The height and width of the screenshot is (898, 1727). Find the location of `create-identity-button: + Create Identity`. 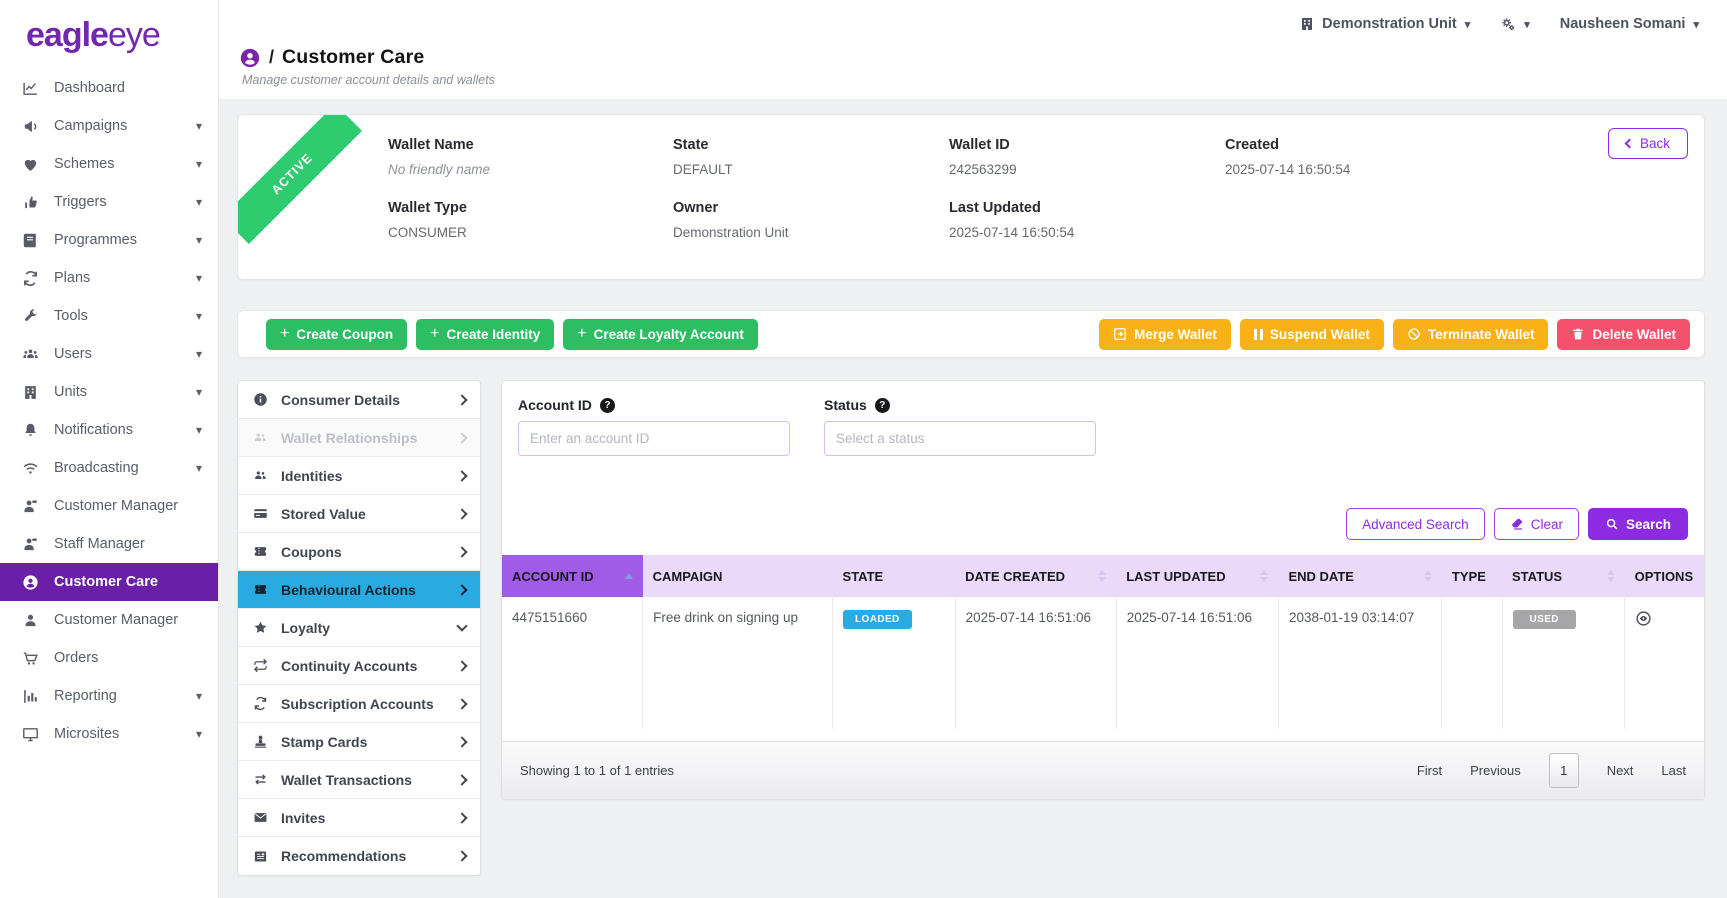

create-identity-button: + Create Identity is located at coordinates (485, 334).